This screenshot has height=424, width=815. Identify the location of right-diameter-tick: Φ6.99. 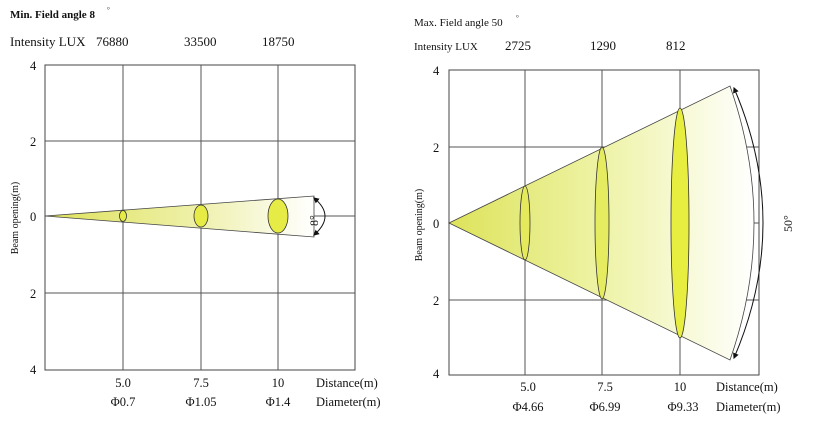
(604, 407).